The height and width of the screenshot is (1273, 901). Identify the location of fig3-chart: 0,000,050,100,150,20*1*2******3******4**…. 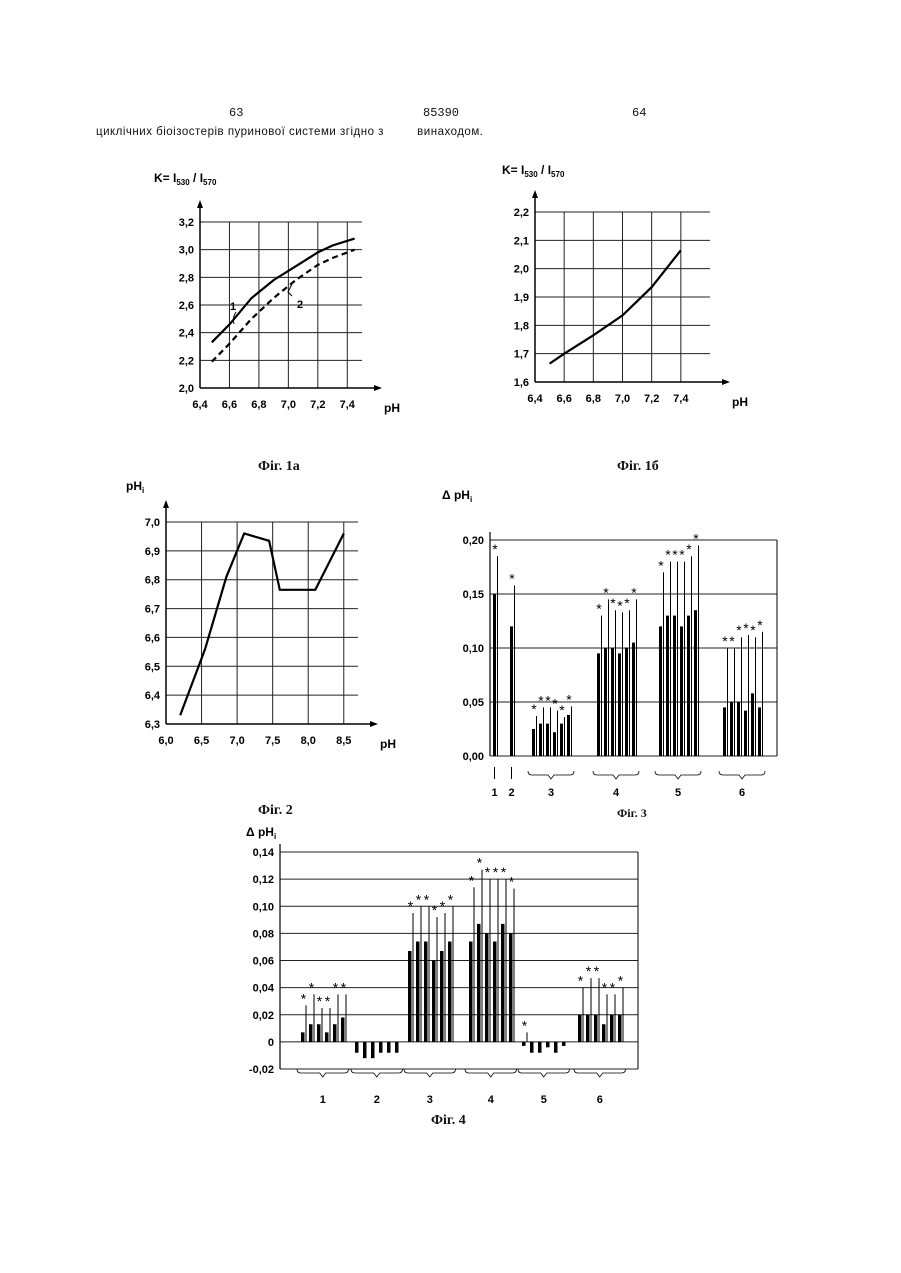
(610, 645).